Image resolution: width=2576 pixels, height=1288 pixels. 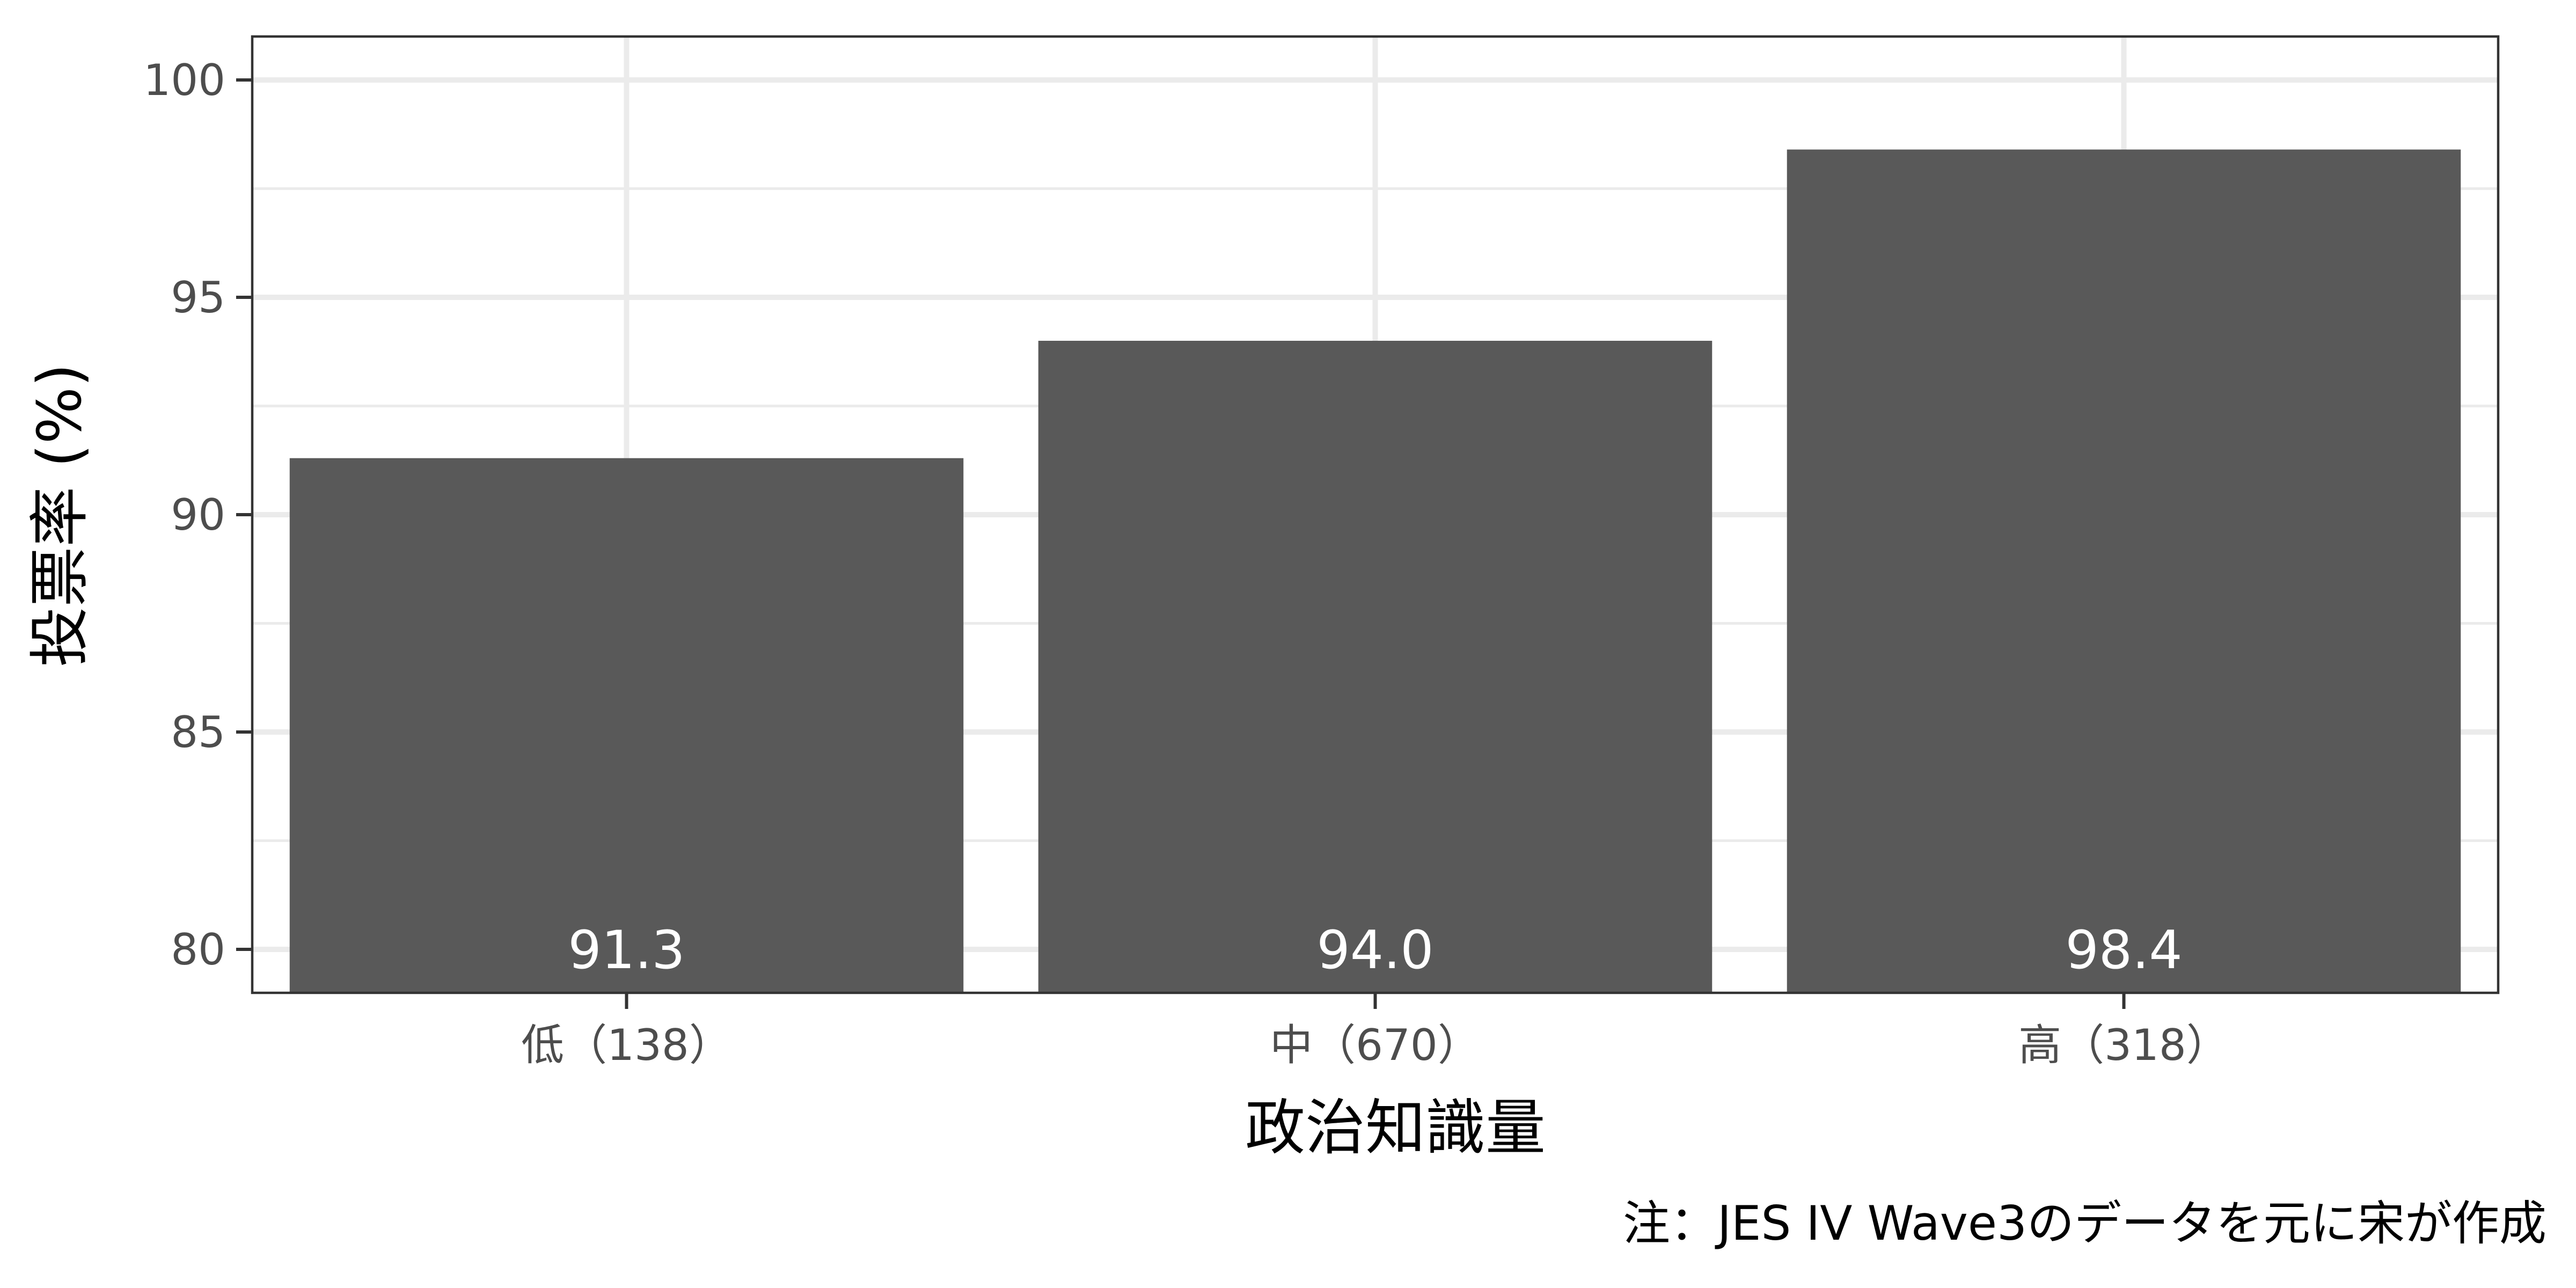 I want to click on bar-data-label: 94.0, so click(x=1374, y=950).